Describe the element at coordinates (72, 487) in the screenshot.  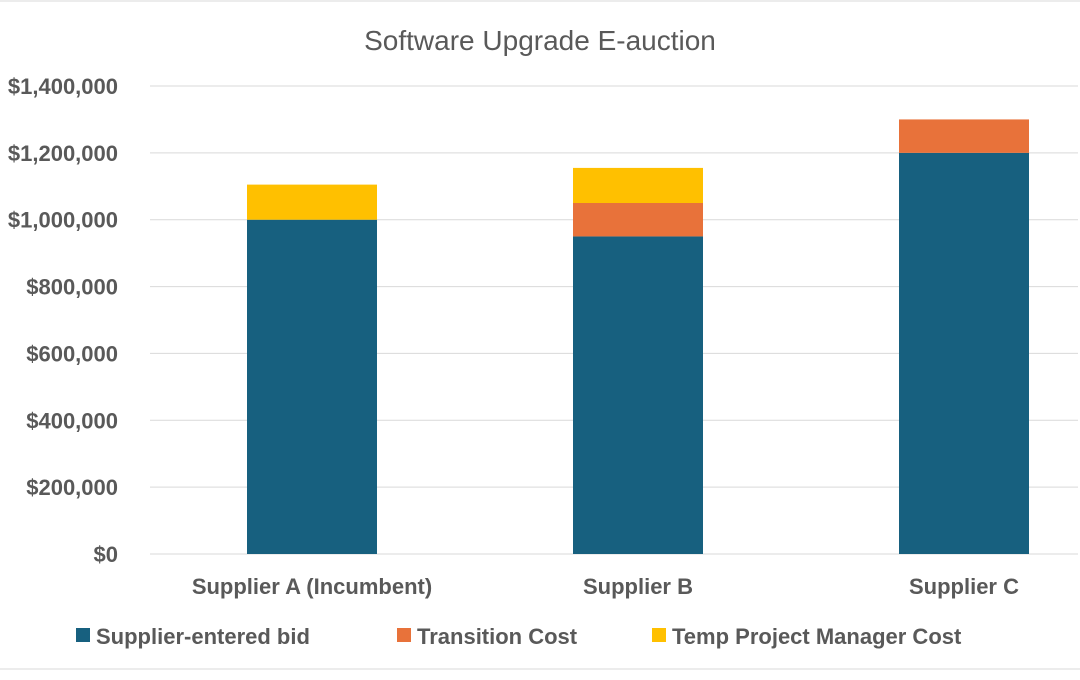
I see `y-tick-label: $200,000` at that location.